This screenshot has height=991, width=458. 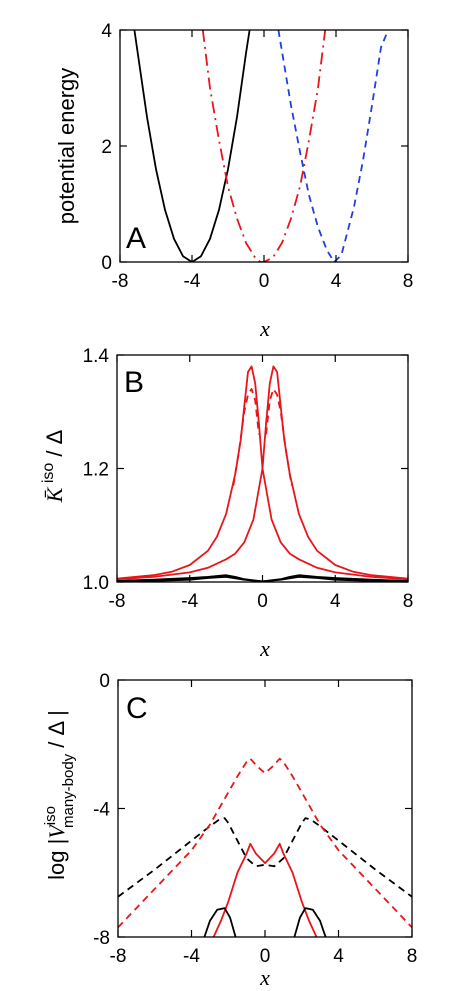 What do you see at coordinates (264, 281) in the screenshot?
I see `panel-a-xtick-label-2: 0` at bounding box center [264, 281].